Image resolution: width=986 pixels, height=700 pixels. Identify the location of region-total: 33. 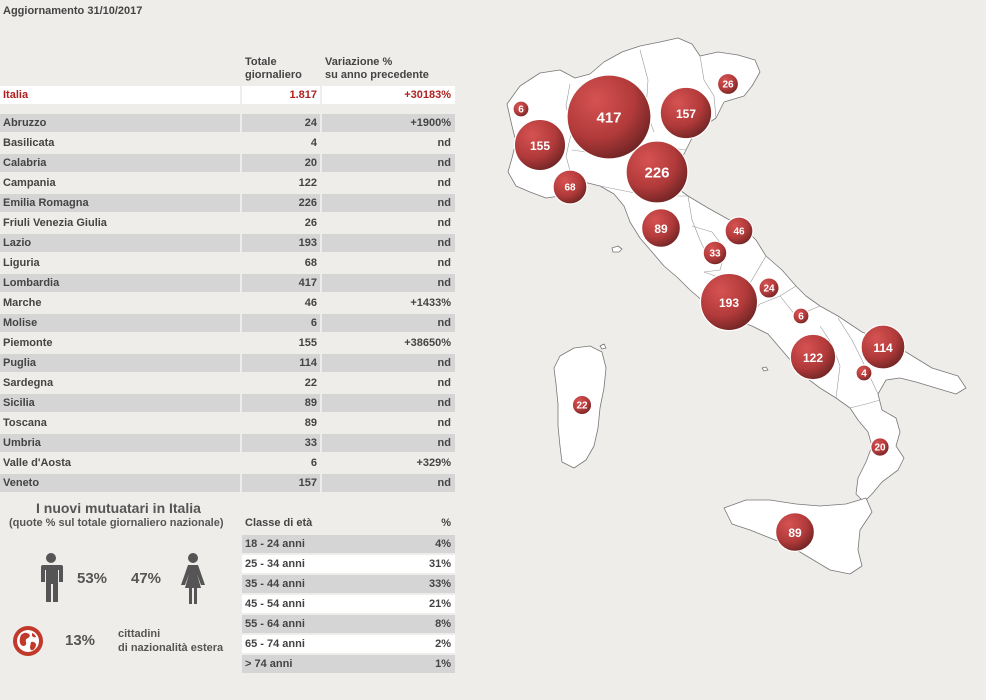
(281, 443).